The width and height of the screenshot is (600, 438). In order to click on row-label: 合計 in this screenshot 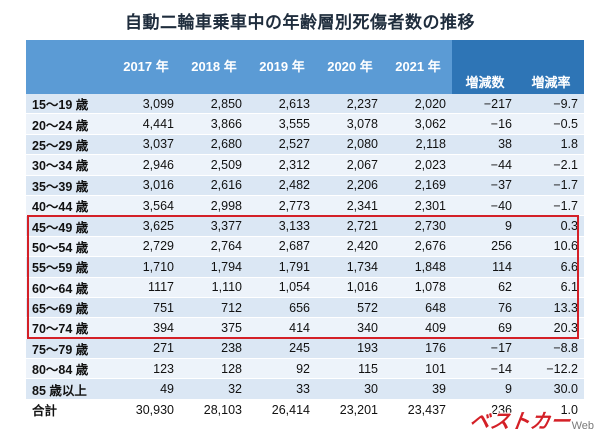, I will do `click(69, 410)`.